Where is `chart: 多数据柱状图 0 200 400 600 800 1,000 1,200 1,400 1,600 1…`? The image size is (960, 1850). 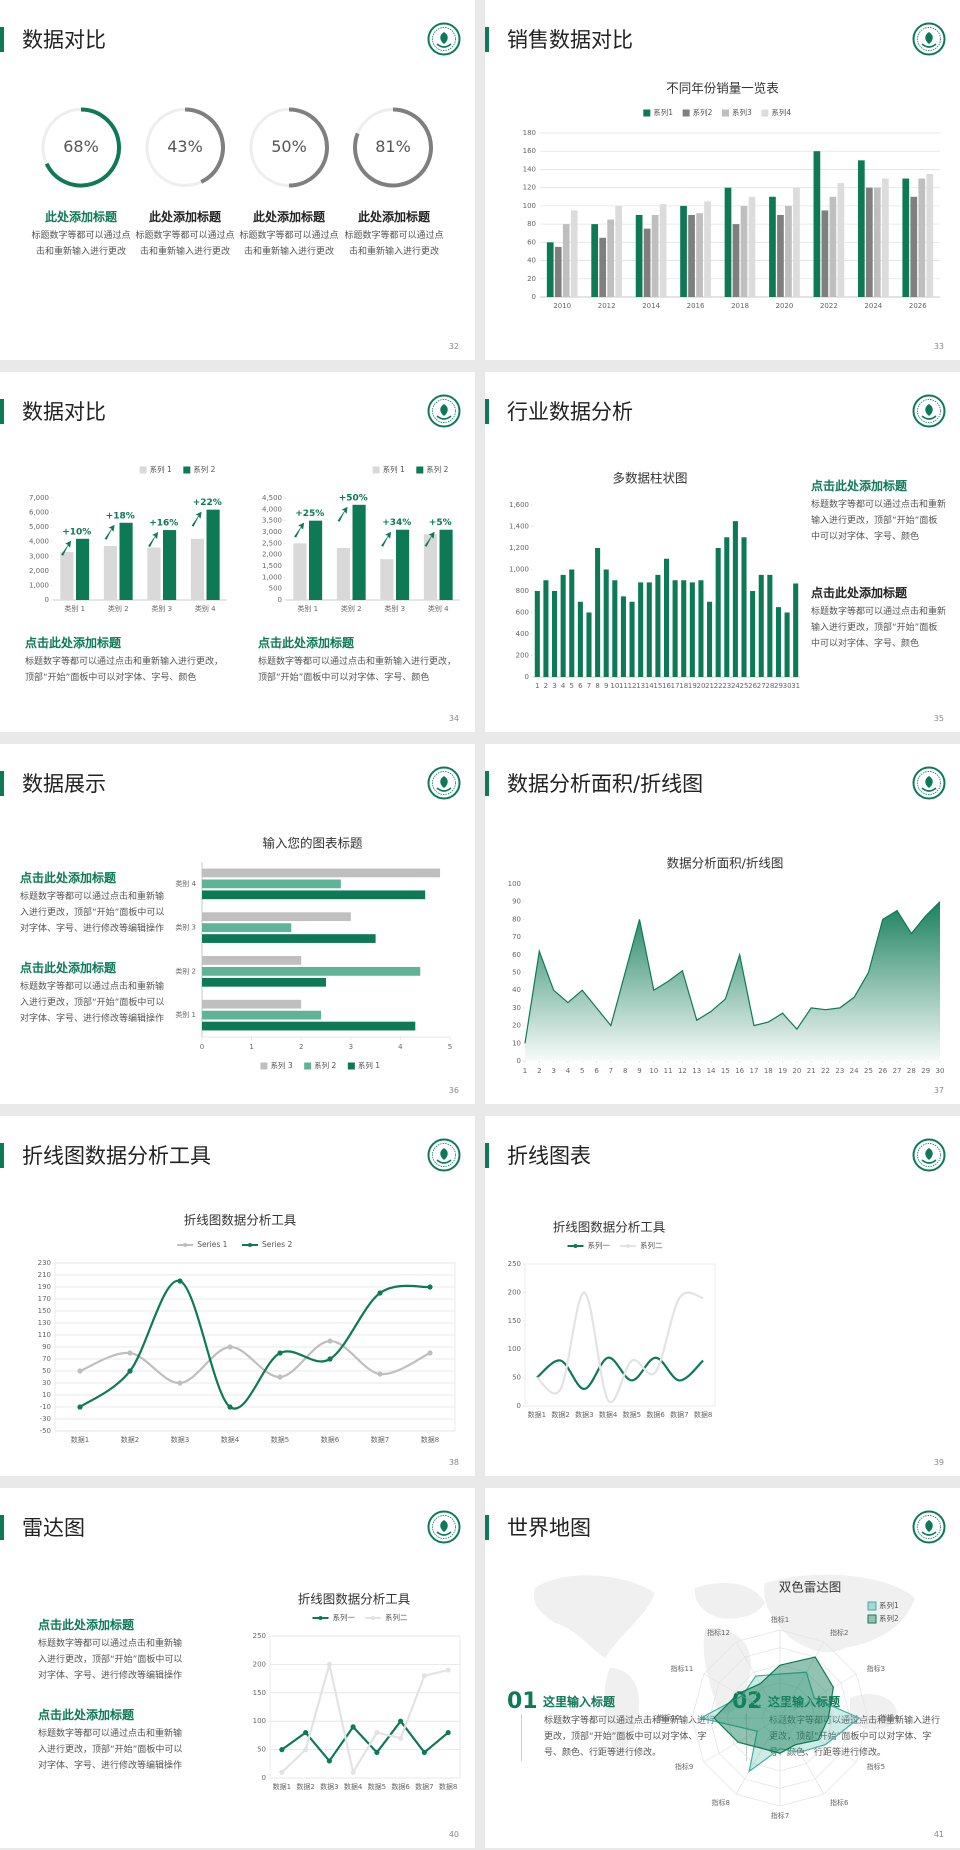 chart: 多数据柱状图 0 200 400 600 800 1,000 1,200 1,400 1,600 1… is located at coordinates (654, 581).